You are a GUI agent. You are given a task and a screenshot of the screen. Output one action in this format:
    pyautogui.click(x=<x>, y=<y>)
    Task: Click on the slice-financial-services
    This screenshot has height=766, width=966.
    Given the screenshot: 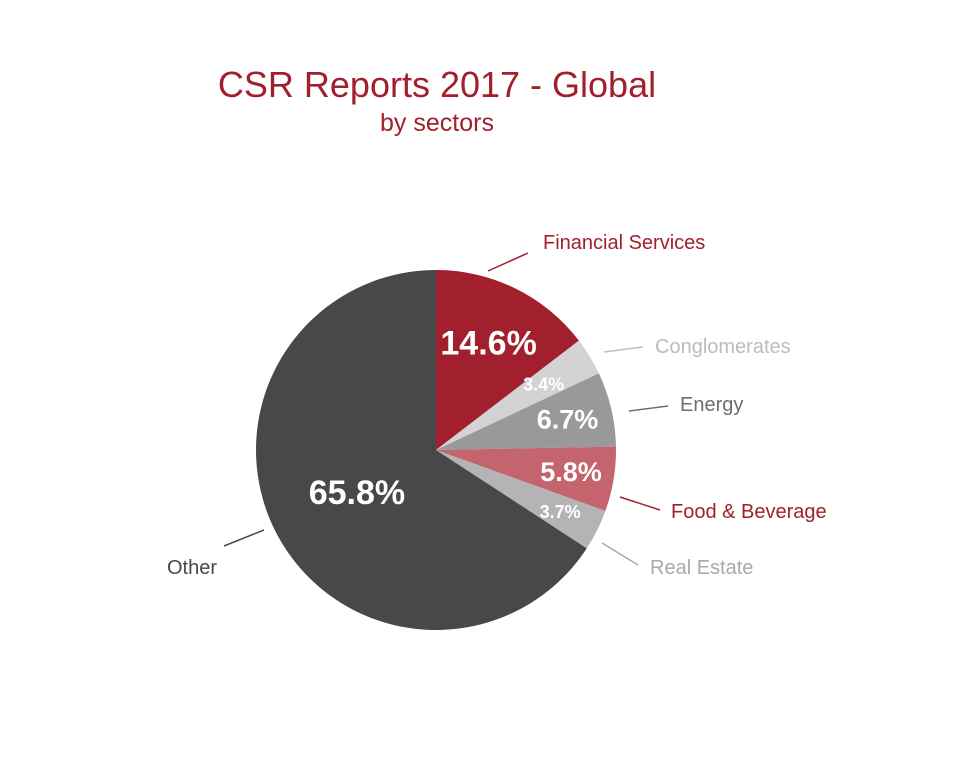 What is the action you would take?
    pyautogui.click(x=507, y=360)
    